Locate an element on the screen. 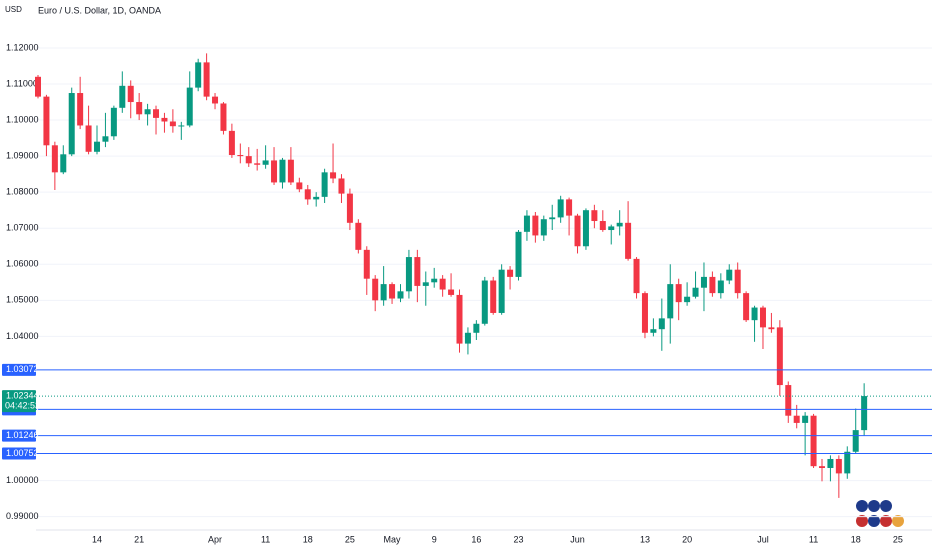  currency-icons is located at coordinates (880, 513).